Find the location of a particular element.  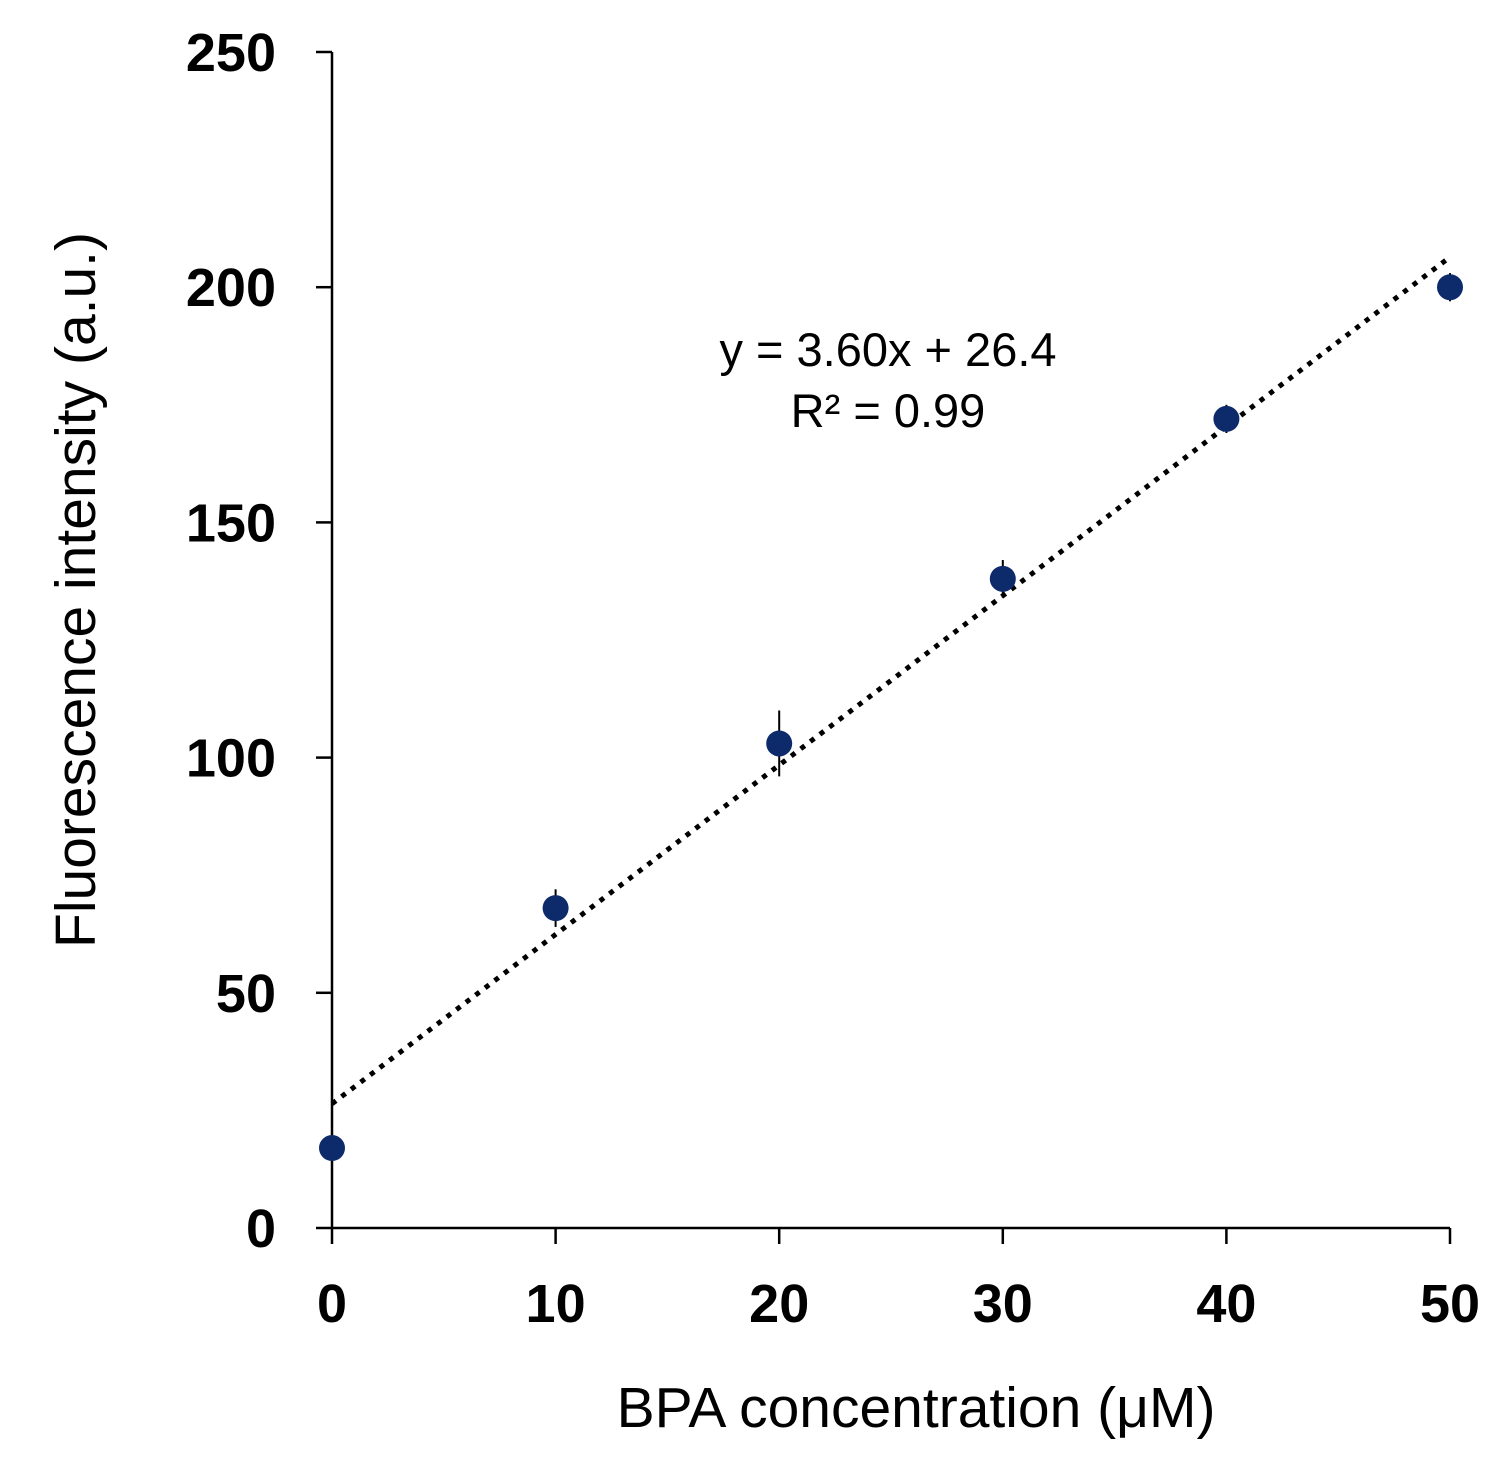

y-tick-label: 0 is located at coordinates (261, 1229).